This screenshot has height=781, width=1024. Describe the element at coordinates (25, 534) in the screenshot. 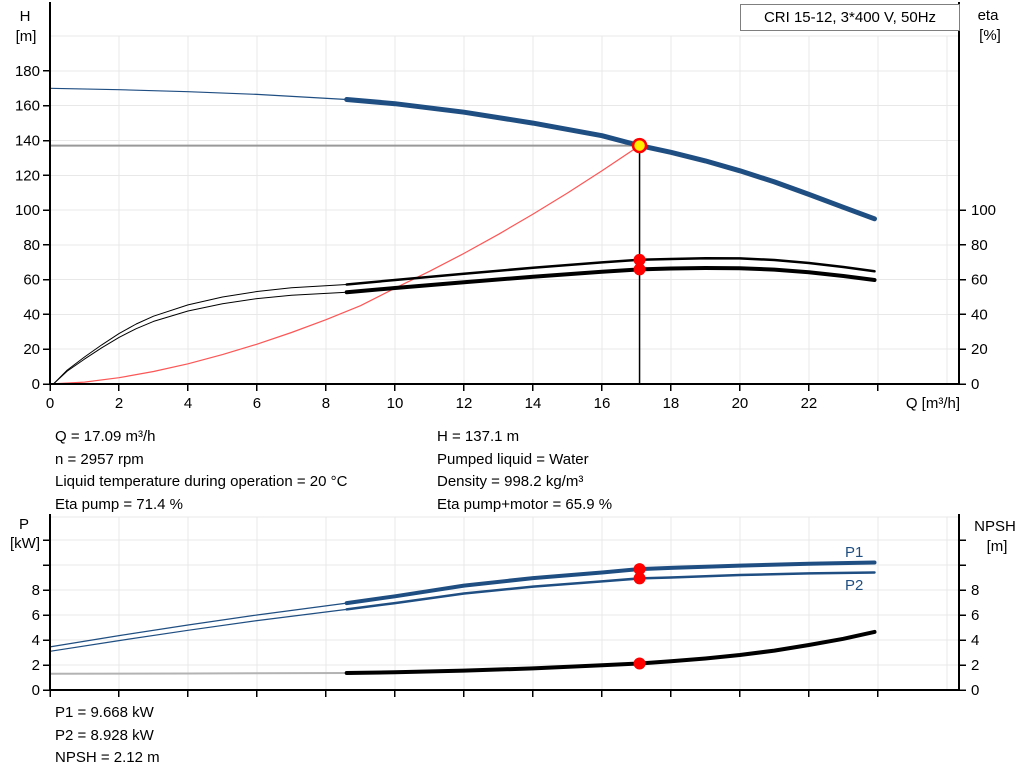

I see `p-axis-title: P [kW]` at that location.